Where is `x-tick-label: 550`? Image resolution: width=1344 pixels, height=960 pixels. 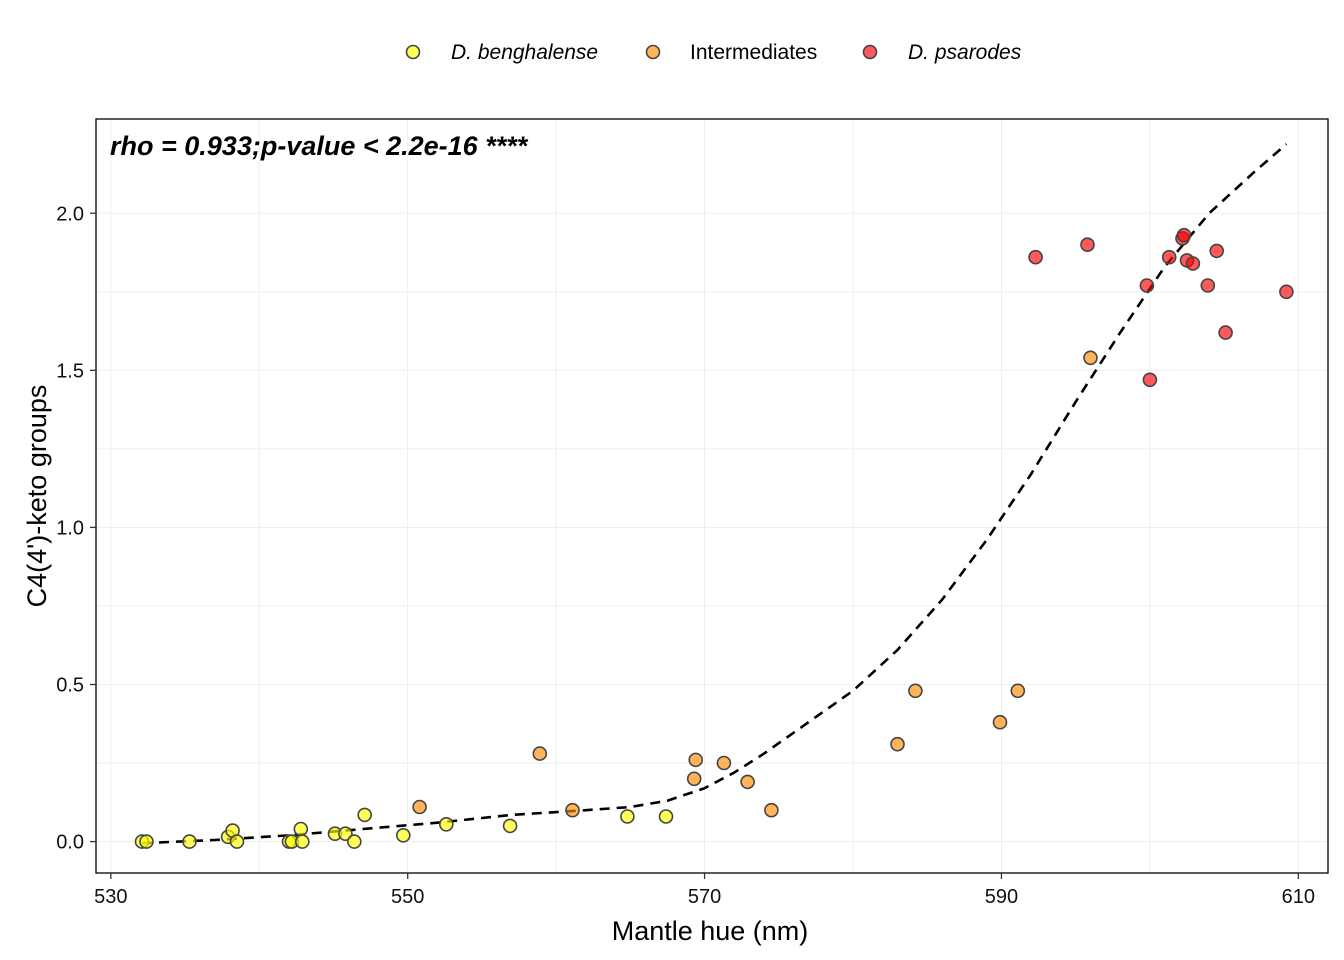
x-tick-label: 550 is located at coordinates (407, 897).